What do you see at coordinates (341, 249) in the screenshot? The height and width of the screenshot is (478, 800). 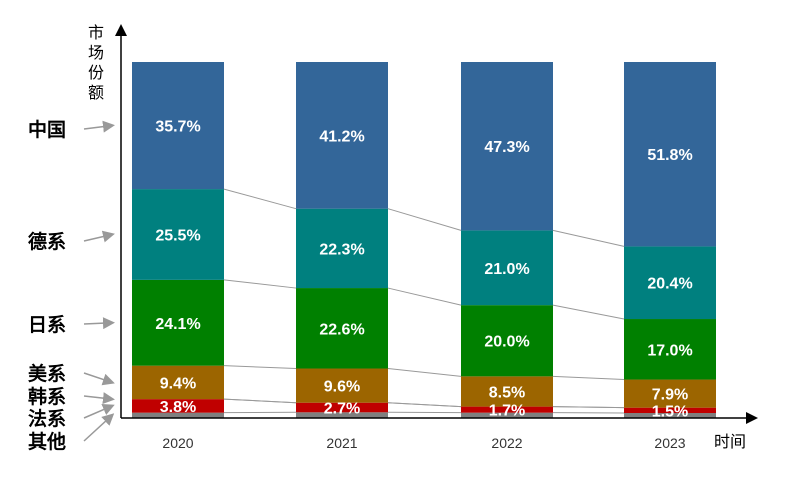 I see `data-label: 22.3%` at bounding box center [341, 249].